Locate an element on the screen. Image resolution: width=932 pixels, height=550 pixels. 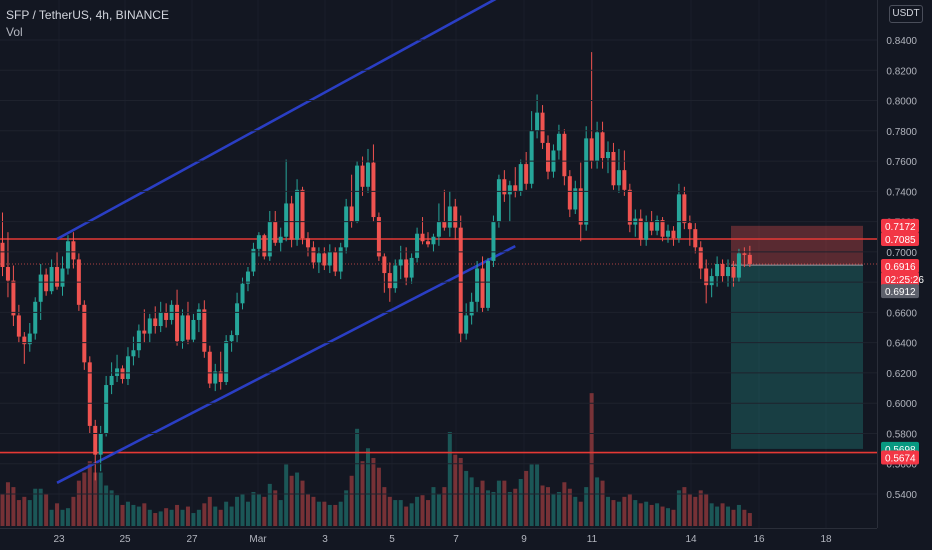
position-target-zone is located at coordinates (797, 357).